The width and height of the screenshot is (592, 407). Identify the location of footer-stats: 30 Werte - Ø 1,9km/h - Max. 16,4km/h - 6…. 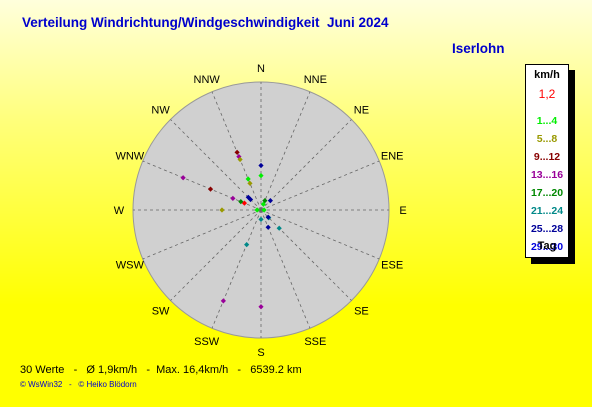
(161, 370).